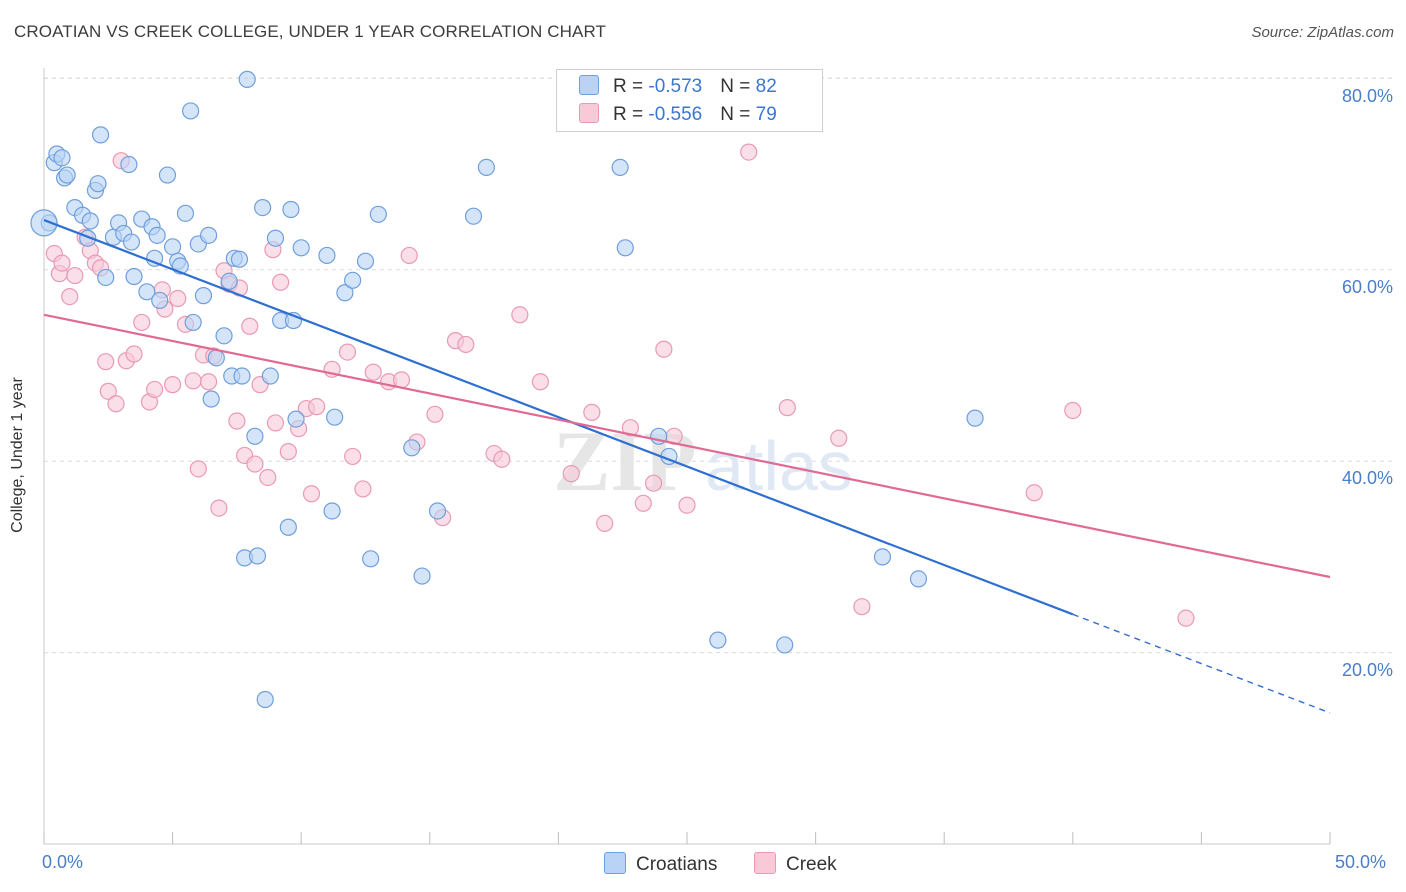 This screenshot has width=1406, height=892. Describe the element at coordinates (1361, 862) in the screenshot. I see `x-tick-label-max: 50.0%` at that location.